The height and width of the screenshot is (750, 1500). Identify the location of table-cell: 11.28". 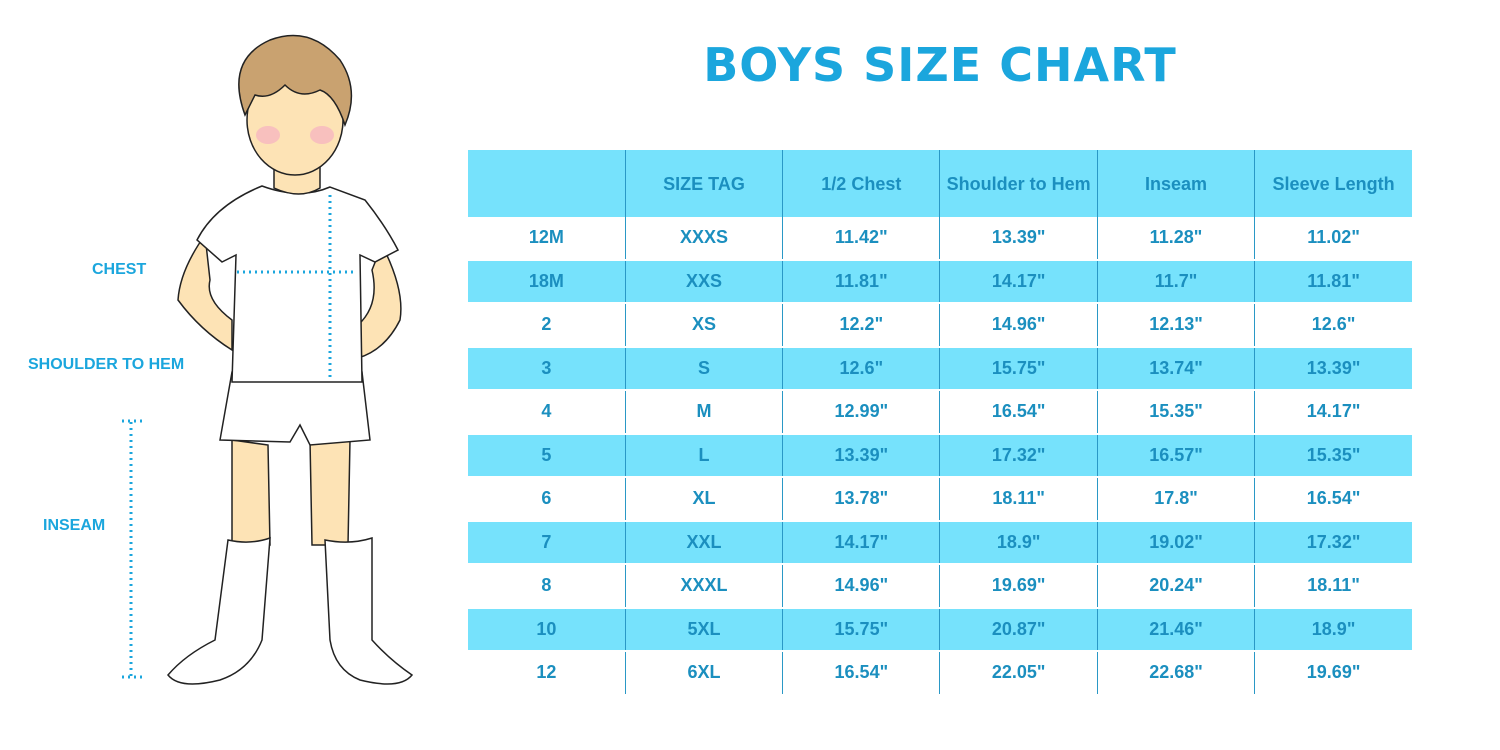
(1175, 238).